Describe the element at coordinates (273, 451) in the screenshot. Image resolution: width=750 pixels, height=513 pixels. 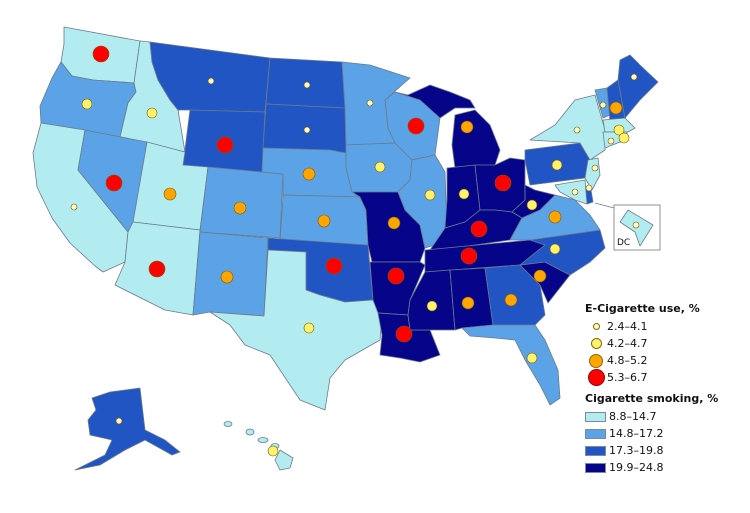
I see `ecig-hi` at that location.